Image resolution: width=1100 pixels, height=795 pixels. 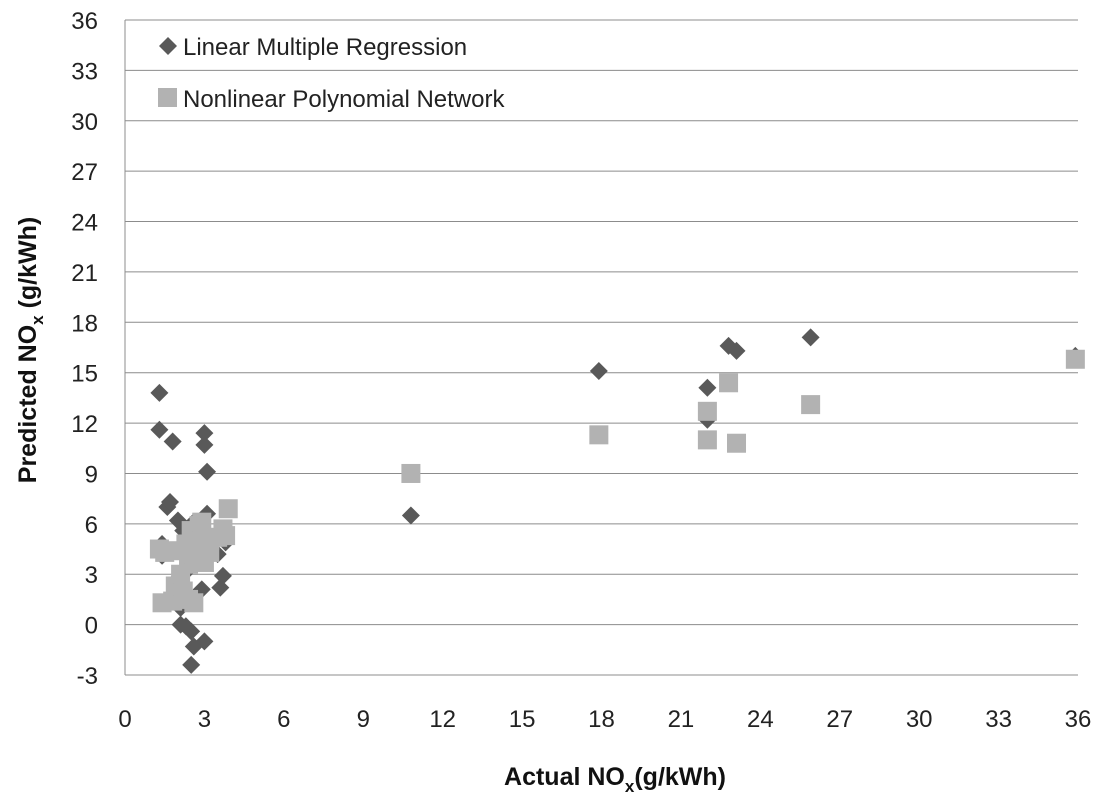 What do you see at coordinates (168, 46) in the screenshot?
I see `legend-diamond-marker` at bounding box center [168, 46].